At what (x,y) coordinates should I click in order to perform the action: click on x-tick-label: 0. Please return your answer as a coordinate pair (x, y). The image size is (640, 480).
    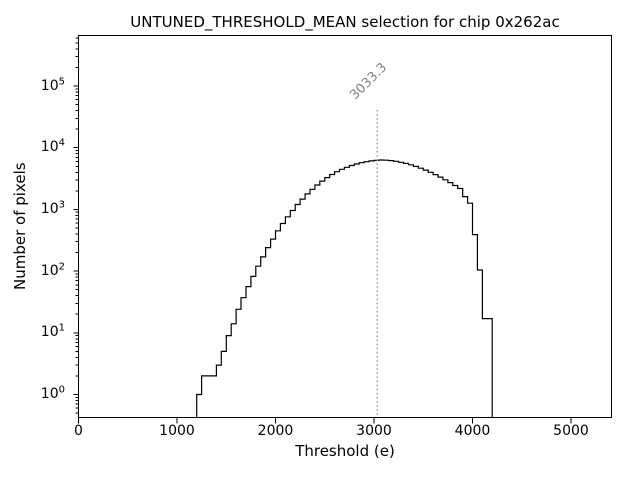
    Looking at the image, I should click on (78, 431).